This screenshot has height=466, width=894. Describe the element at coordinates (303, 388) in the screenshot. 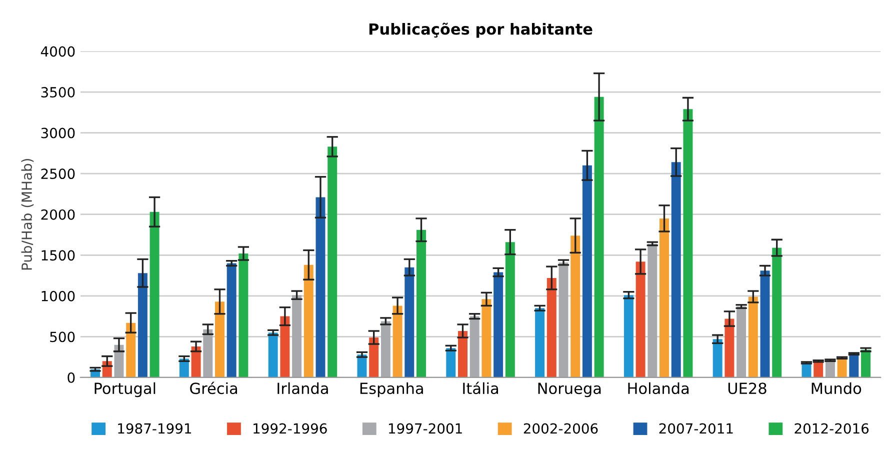

I see `x-tick-label: Irlanda` at that location.